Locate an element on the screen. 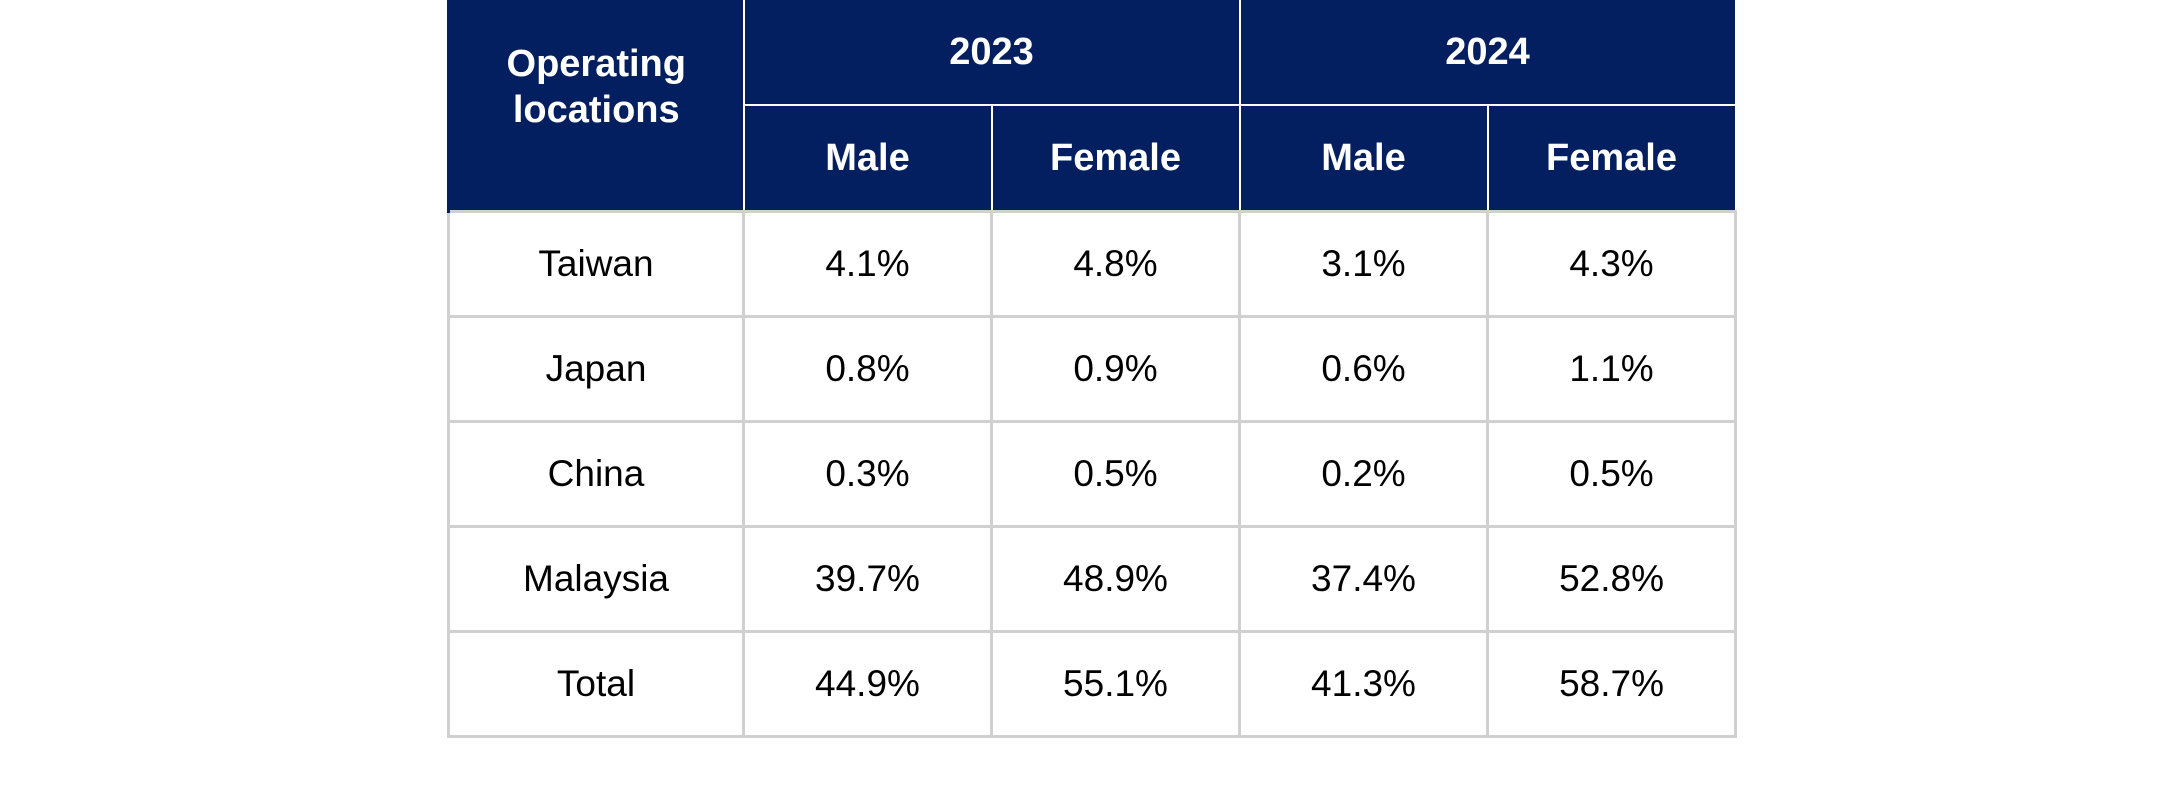  header-2024-male: Male is located at coordinates (1363, 158).